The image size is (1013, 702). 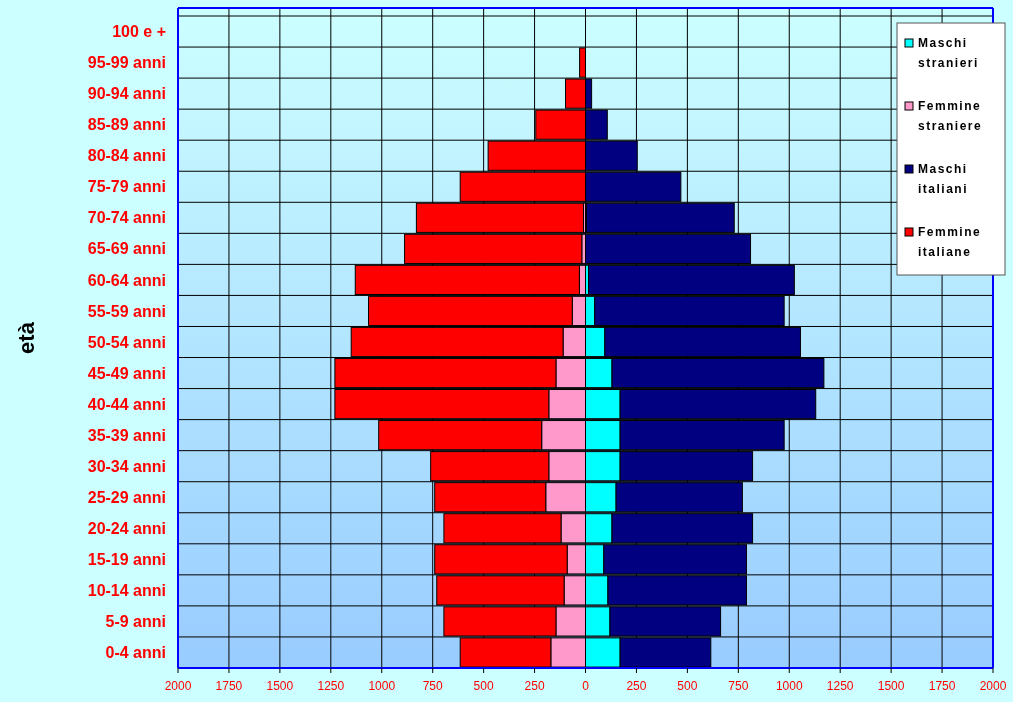 I want to click on y-tick-label: 85-89 anni, so click(x=126, y=125).